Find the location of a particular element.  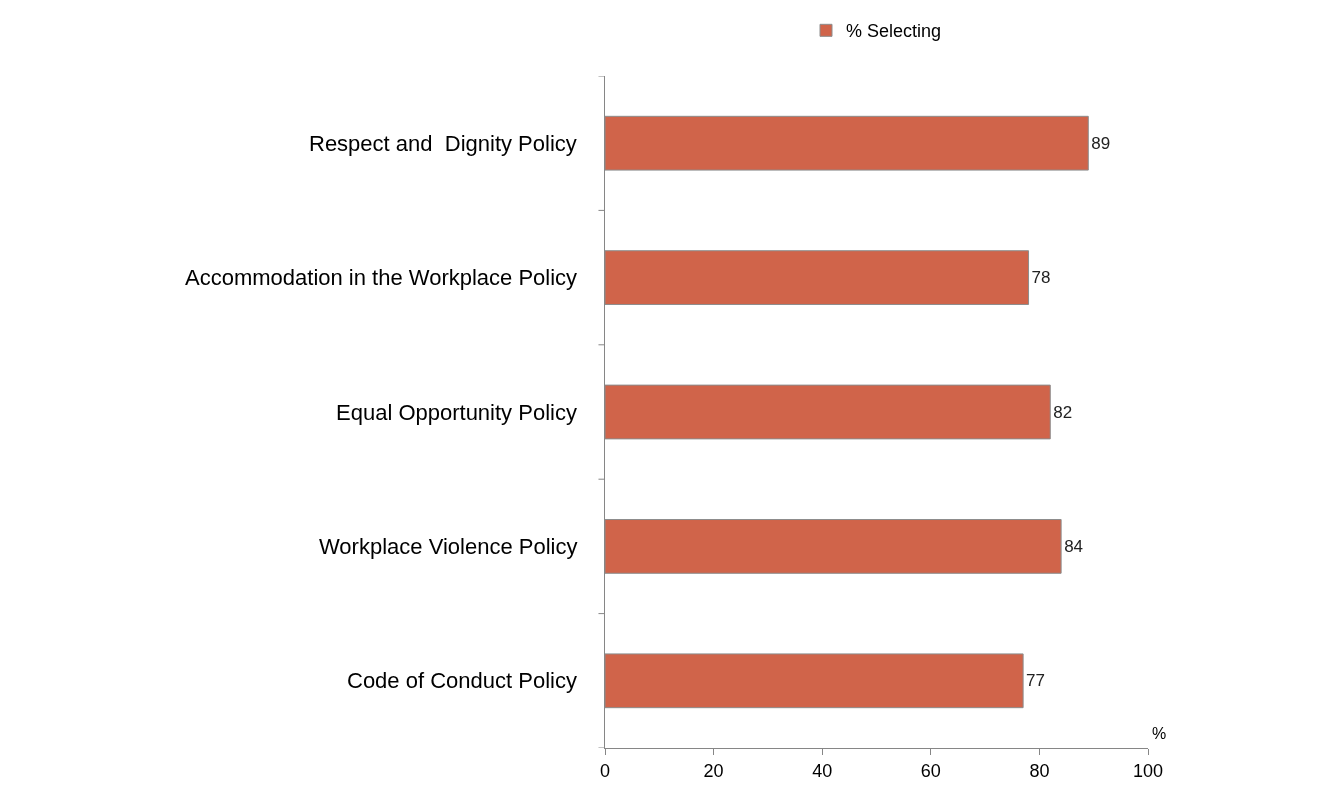

y-tick-label: Respect and Dignity Policy is located at coordinates (443, 143).